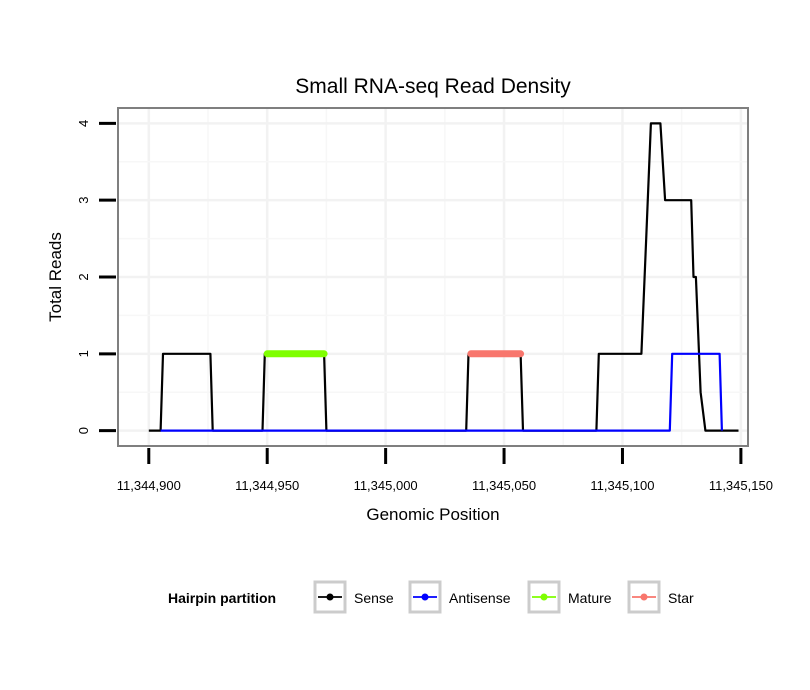 The image size is (810, 690). What do you see at coordinates (55, 277) in the screenshot?
I see `y-axis-title: Total Reads` at bounding box center [55, 277].